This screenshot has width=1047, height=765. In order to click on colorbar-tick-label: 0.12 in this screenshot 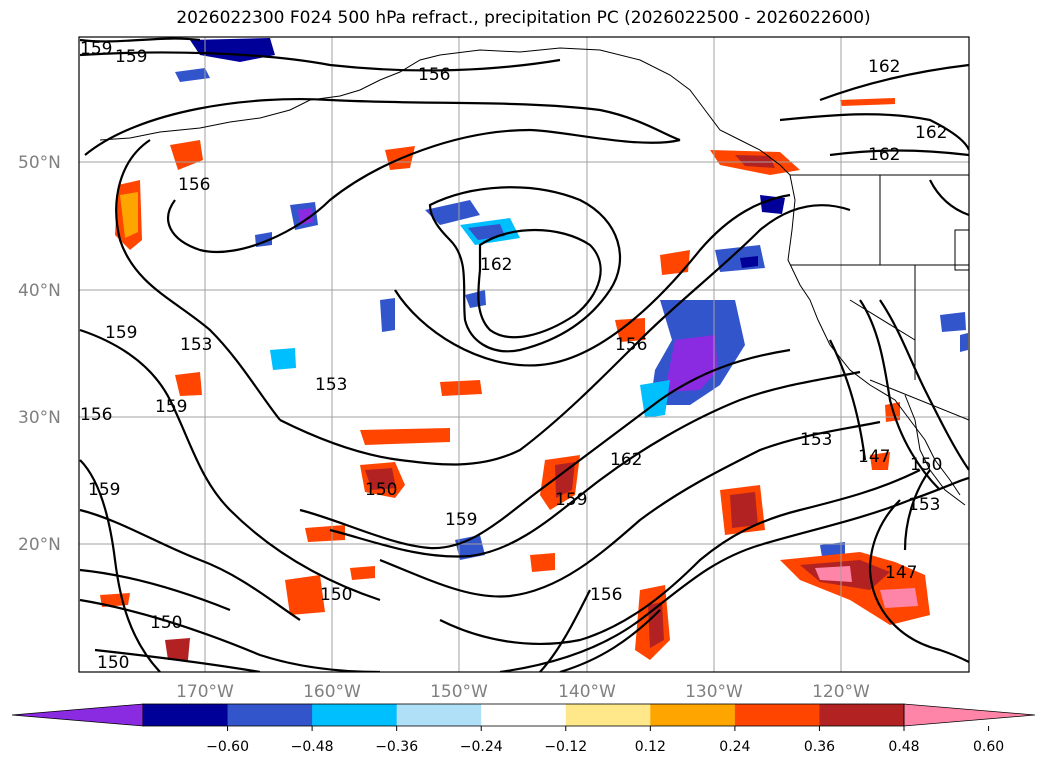, I will do `click(650, 747)`.